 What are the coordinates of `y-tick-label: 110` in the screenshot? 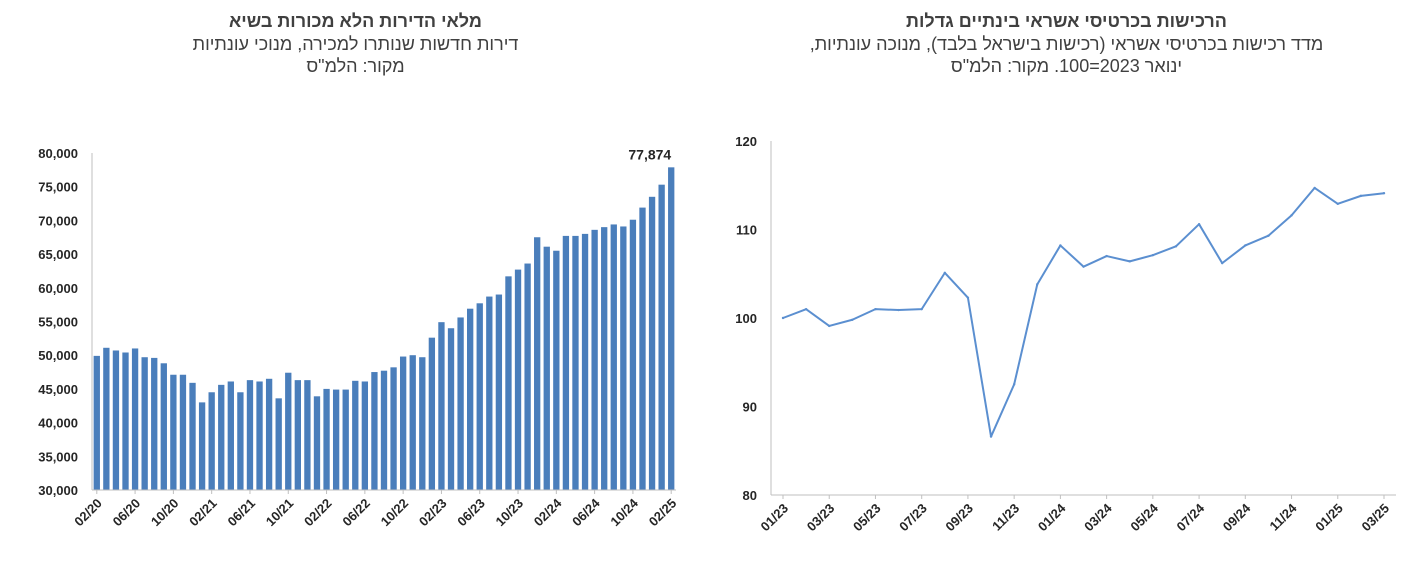 It's located at (746, 230).